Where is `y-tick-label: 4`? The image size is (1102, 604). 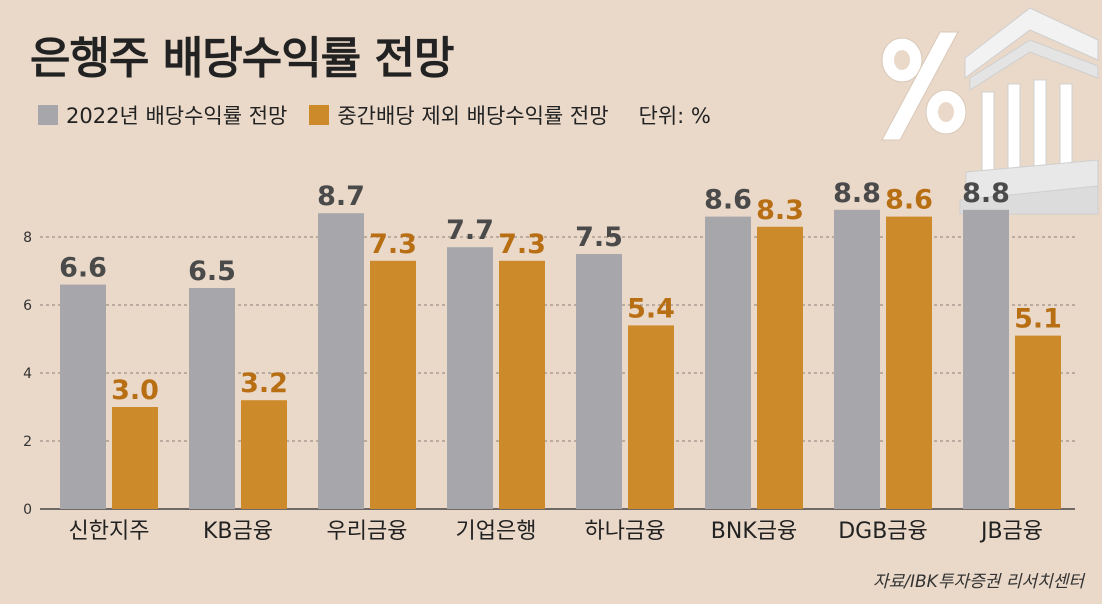
y-tick-label: 4 is located at coordinates (27, 374).